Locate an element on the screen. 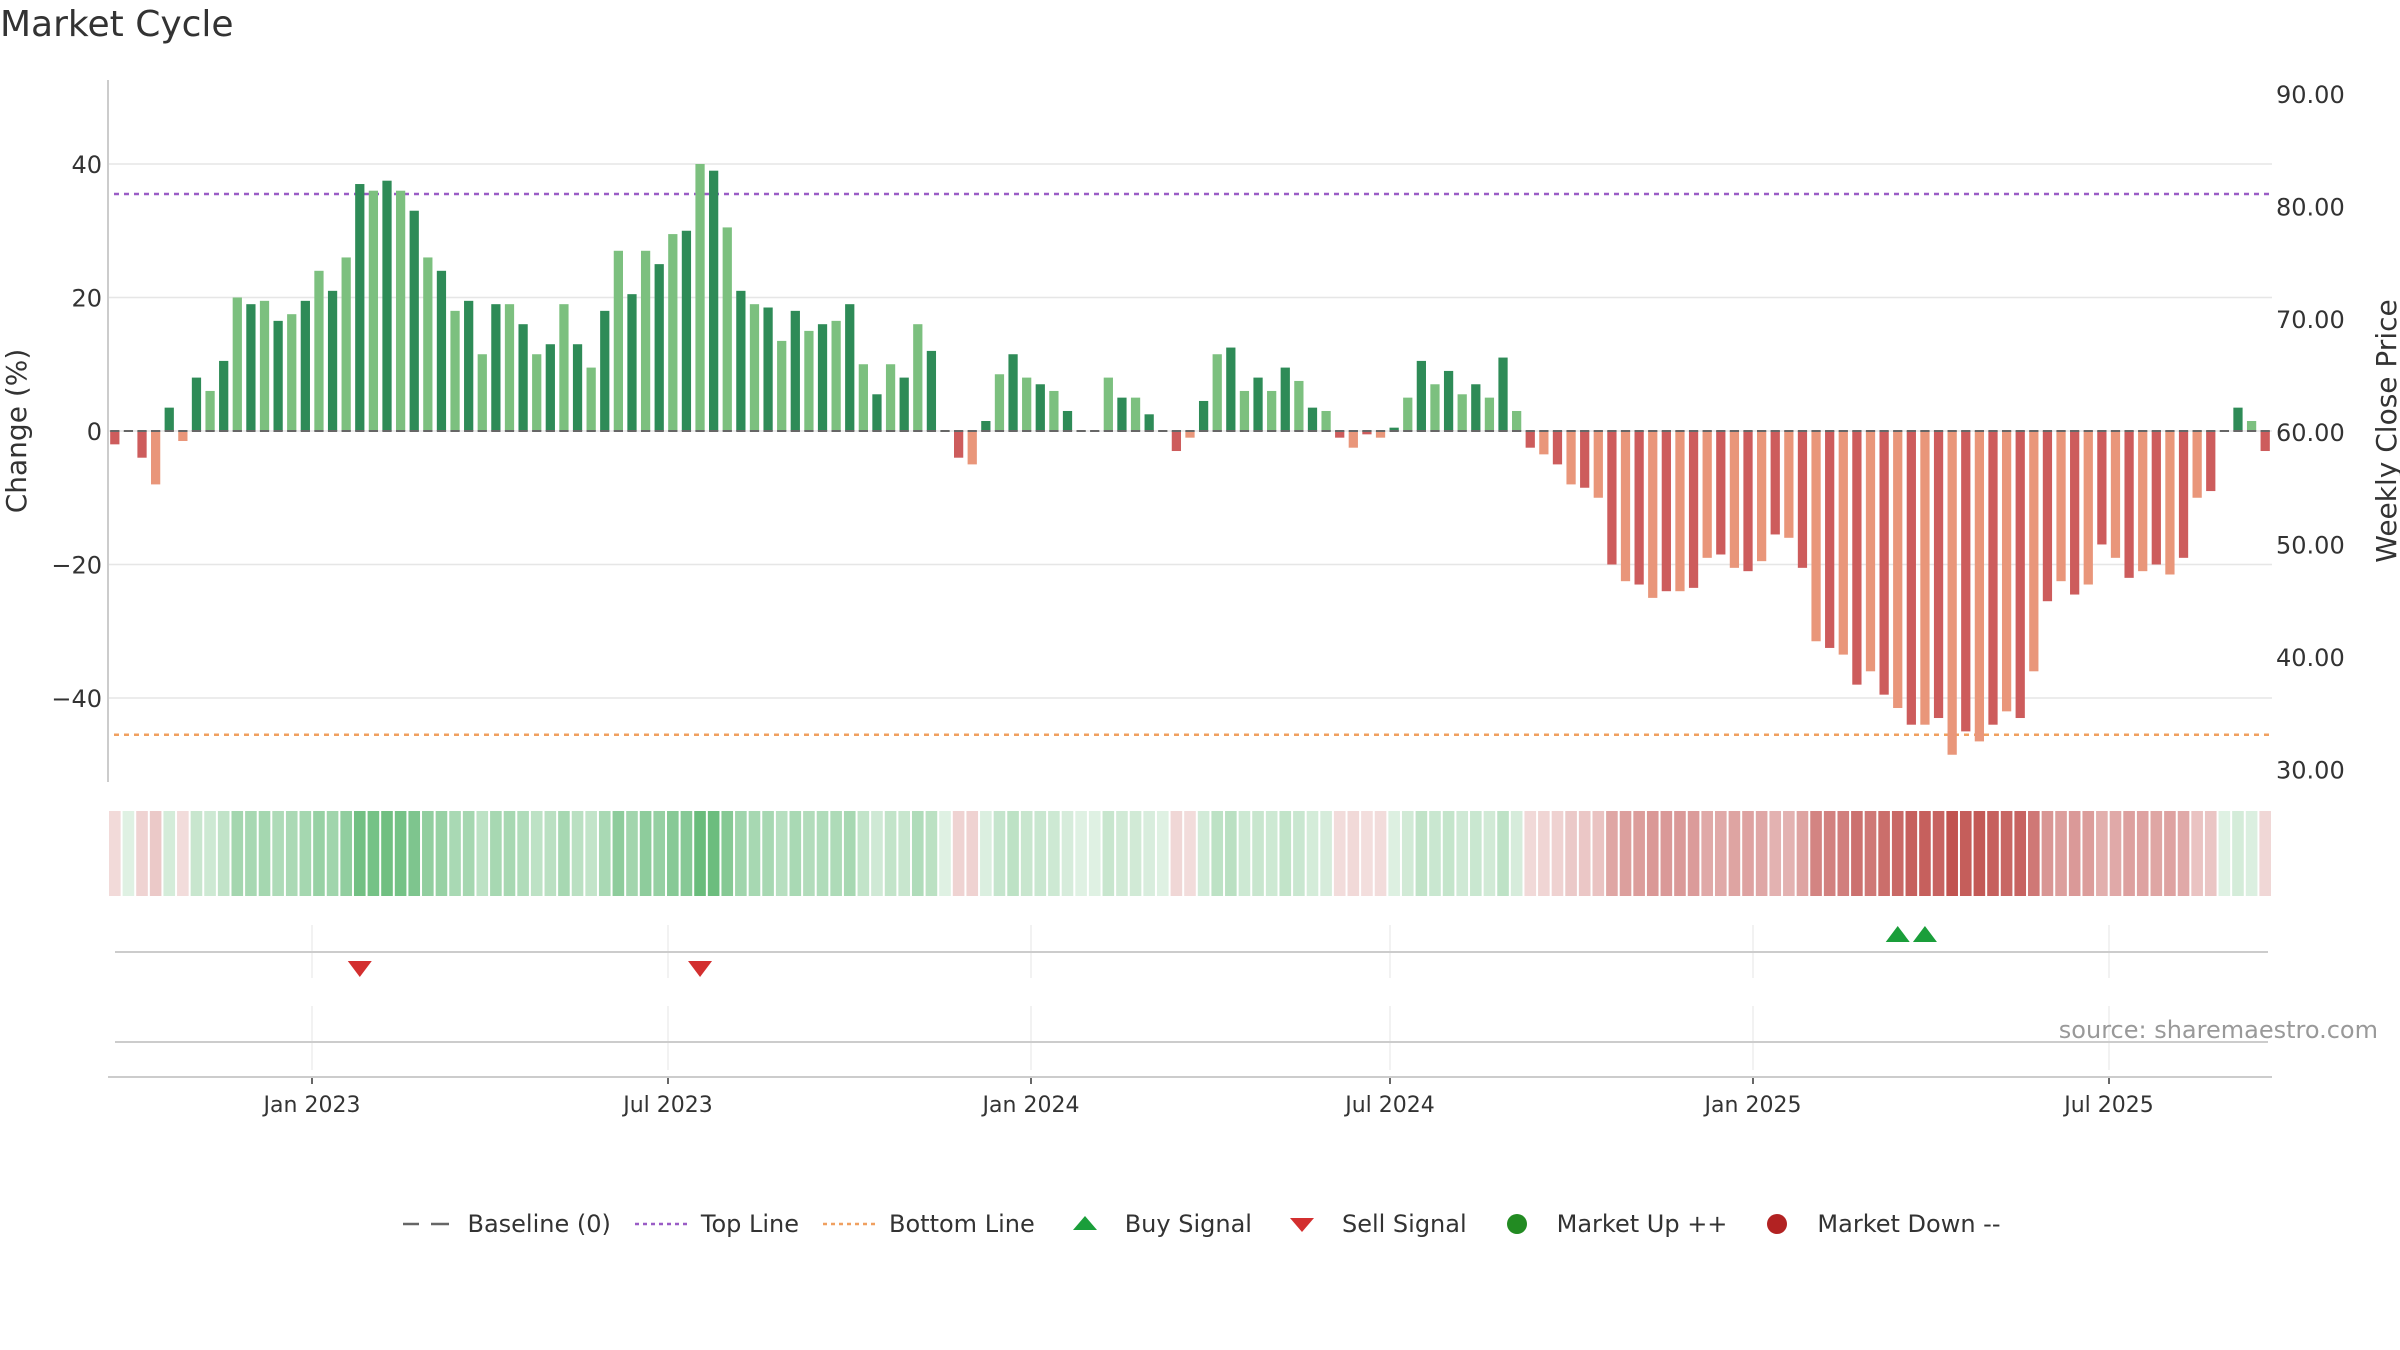 The height and width of the screenshot is (1350, 2400). y-right-tick-label: 40.00 is located at coordinates (2310, 658).